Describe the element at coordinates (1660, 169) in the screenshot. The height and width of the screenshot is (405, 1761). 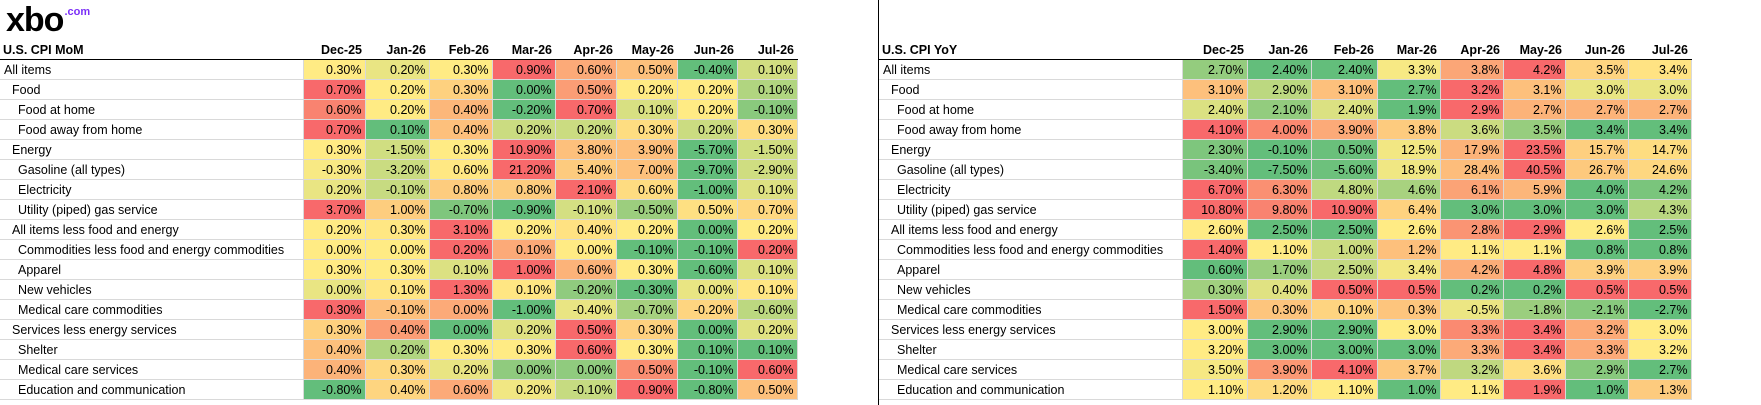
I see `data-cell: 24.6%` at that location.